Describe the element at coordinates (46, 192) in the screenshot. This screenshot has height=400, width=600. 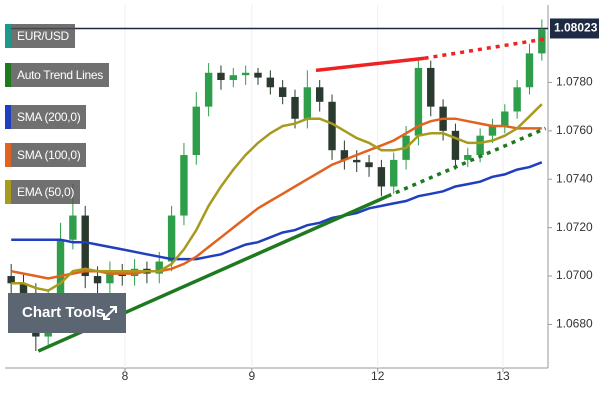
I see `legend-label: EMA (50,0)` at that location.